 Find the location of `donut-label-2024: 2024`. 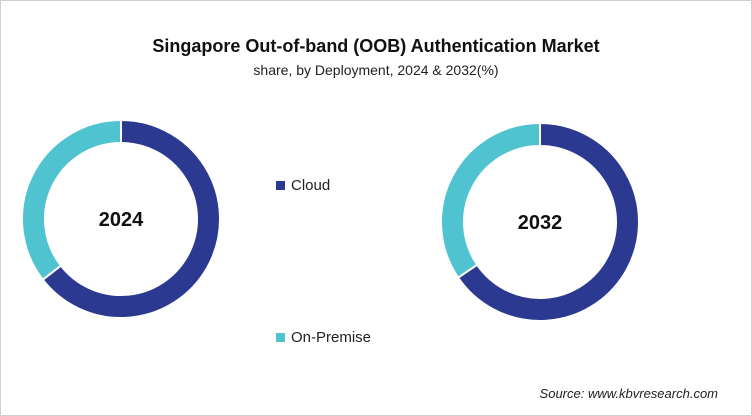

donut-label-2024: 2024 is located at coordinates (121, 220).